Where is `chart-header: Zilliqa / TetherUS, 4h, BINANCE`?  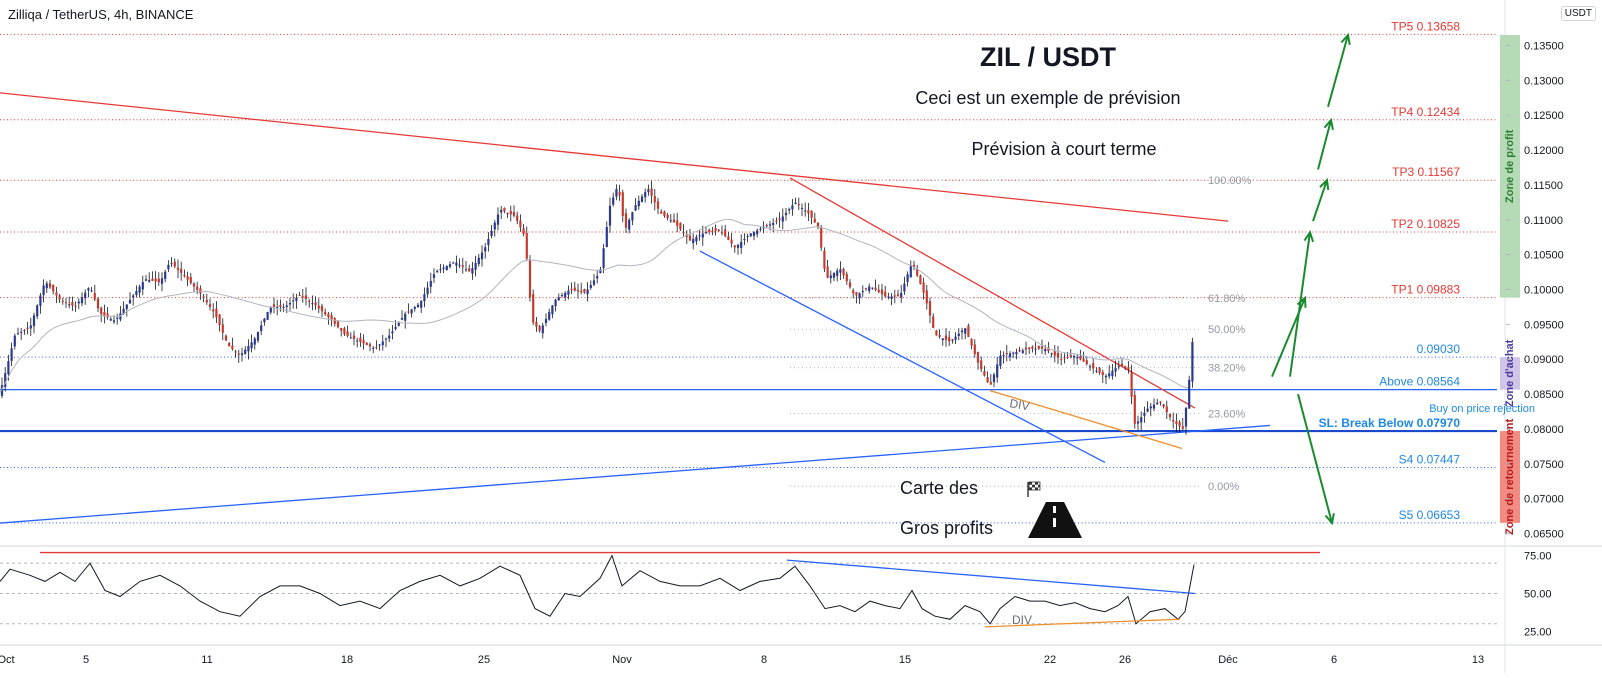 chart-header: Zilliqa / TetherUS, 4h, BINANCE is located at coordinates (101, 14).